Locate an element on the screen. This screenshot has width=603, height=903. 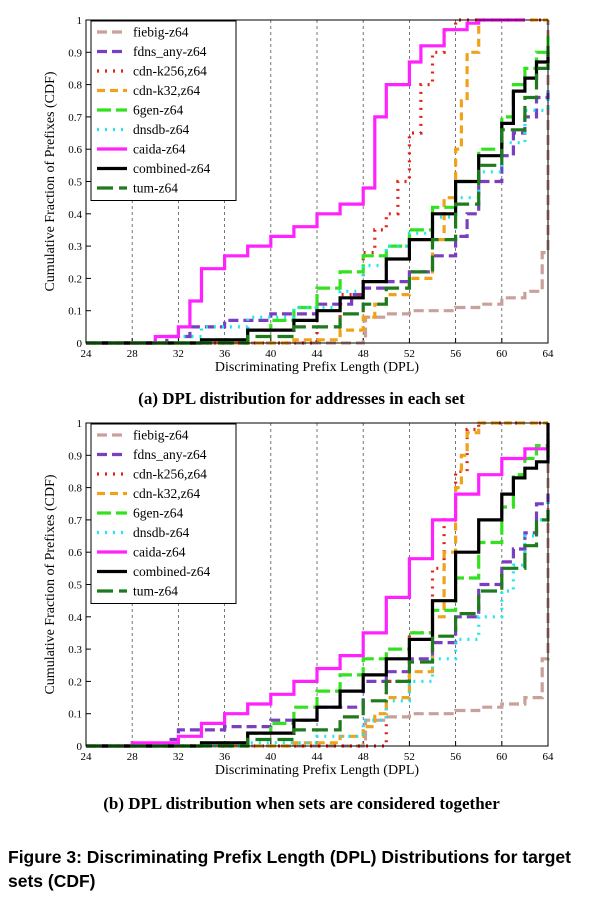
a-ytick-label-0.5: 0.5 is located at coordinates (75, 183).